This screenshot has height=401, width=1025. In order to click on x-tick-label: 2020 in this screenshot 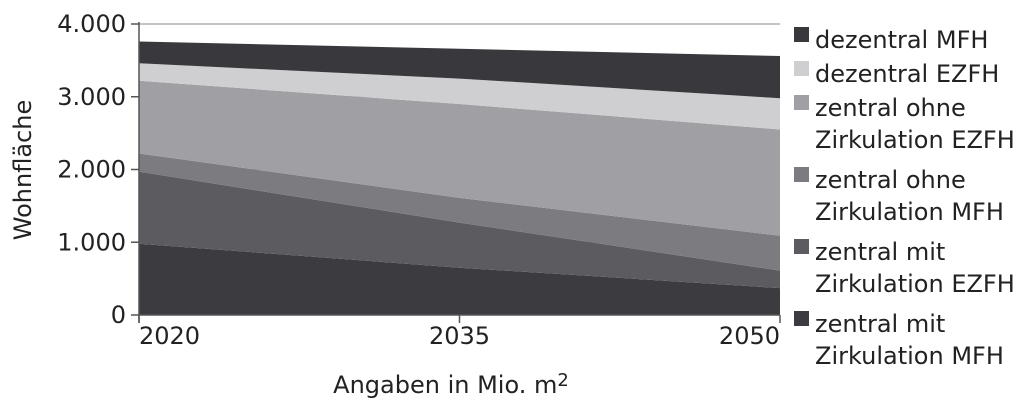, I will do `click(169, 336)`.